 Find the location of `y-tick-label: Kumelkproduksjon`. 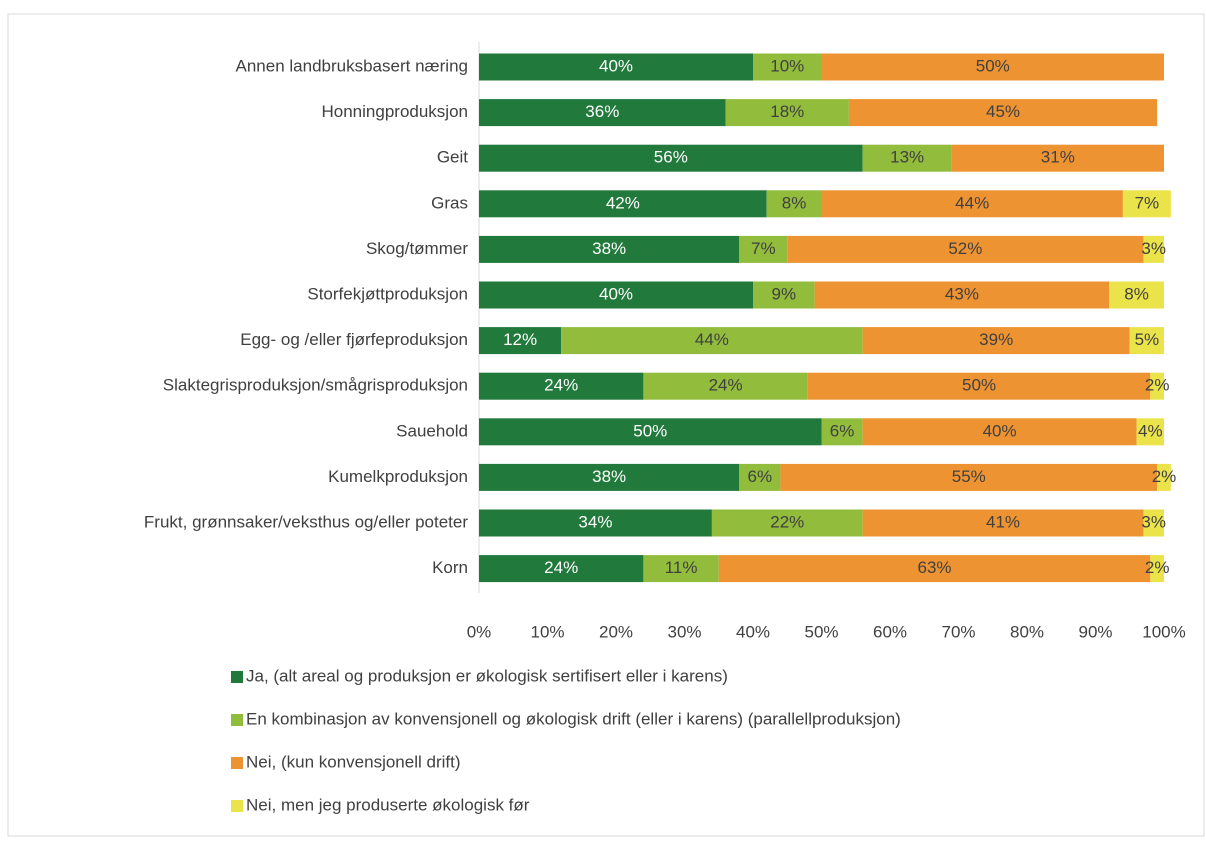

y-tick-label: Kumelkproduksjon is located at coordinates (398, 476).